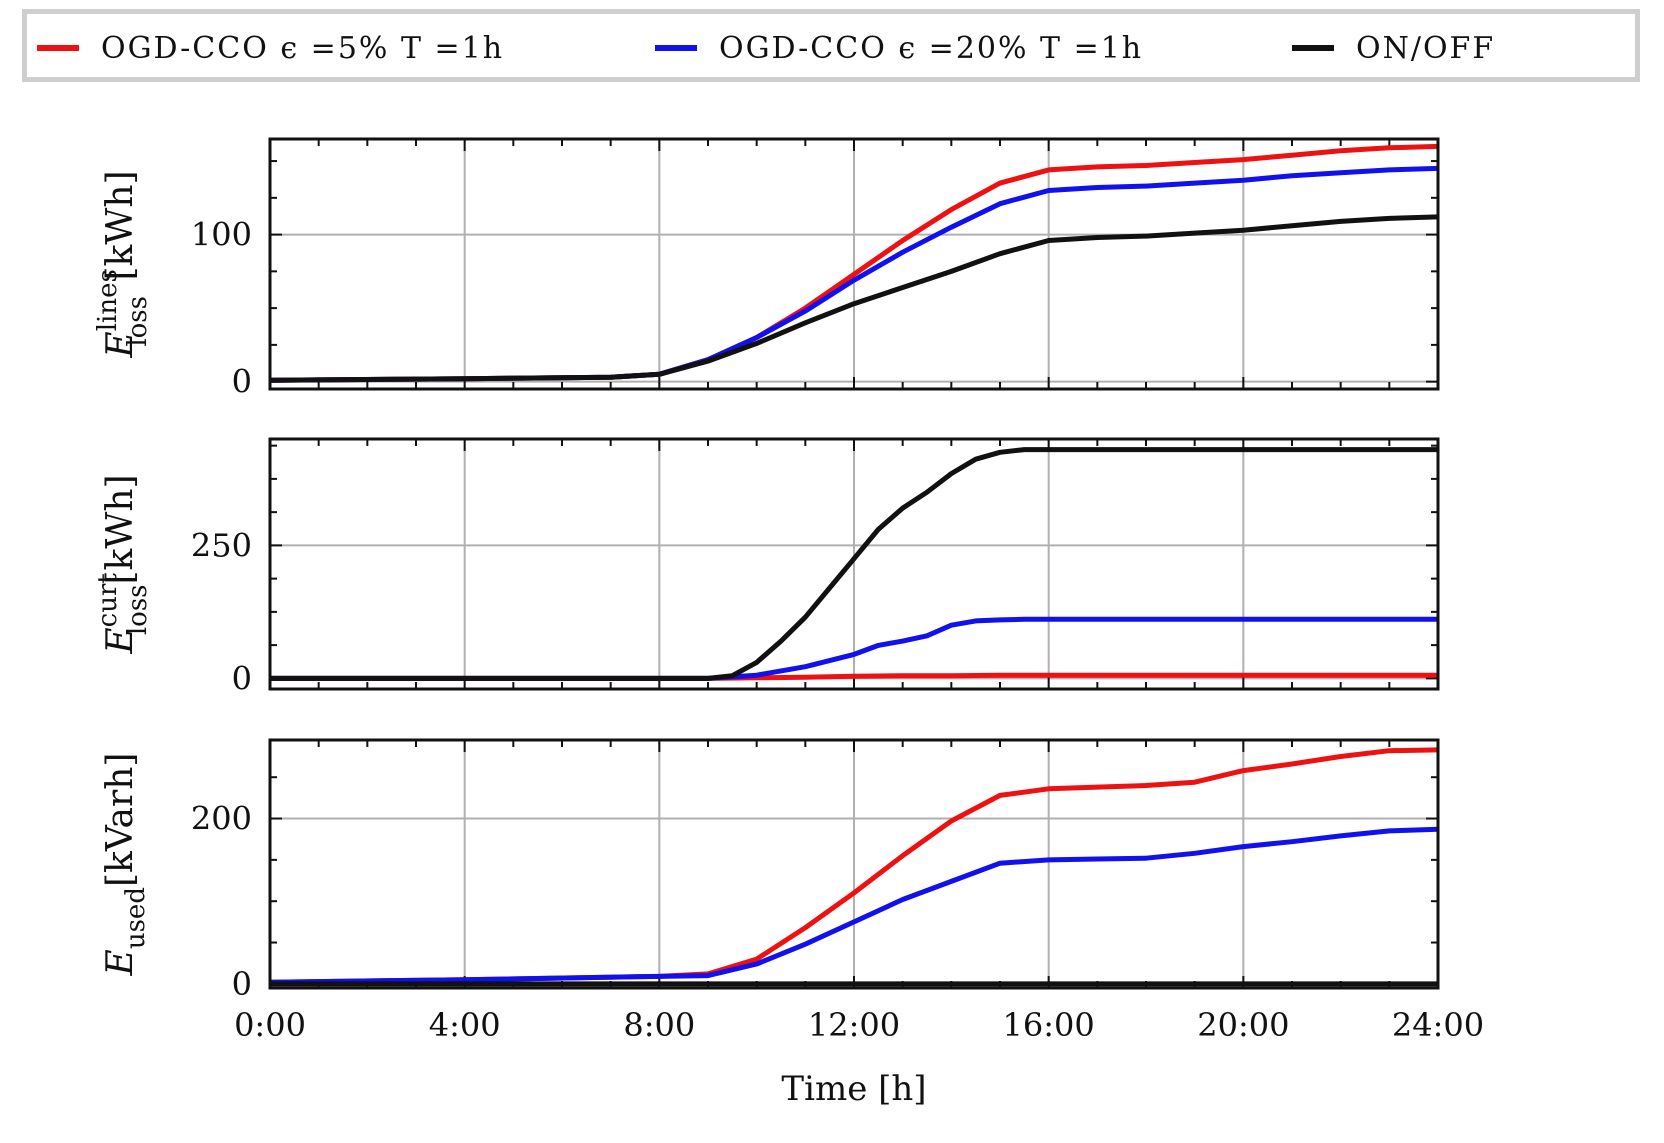  Describe the element at coordinates (221, 235) in the screenshot. I see `ytick-label-lines-loss-100: 100` at that location.